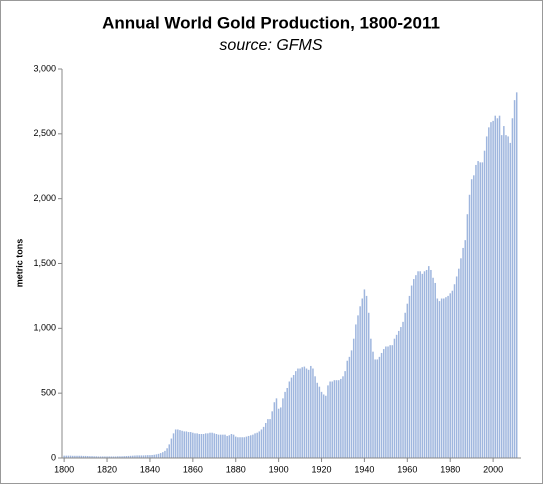 Image resolution: width=543 pixels, height=484 pixels. Describe the element at coordinates (48, 393) in the screenshot. I see `y-tick-label: 500` at that location.